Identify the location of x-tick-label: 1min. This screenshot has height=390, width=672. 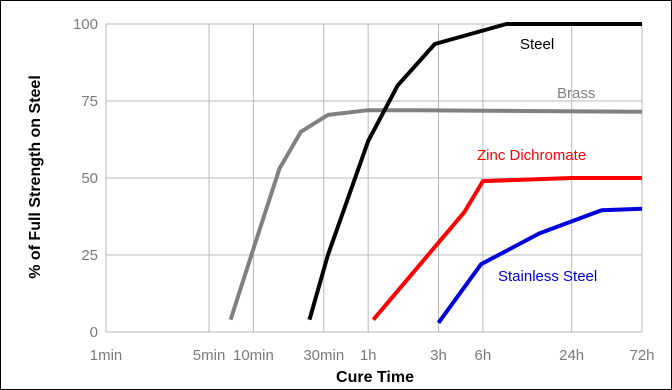
(106, 355).